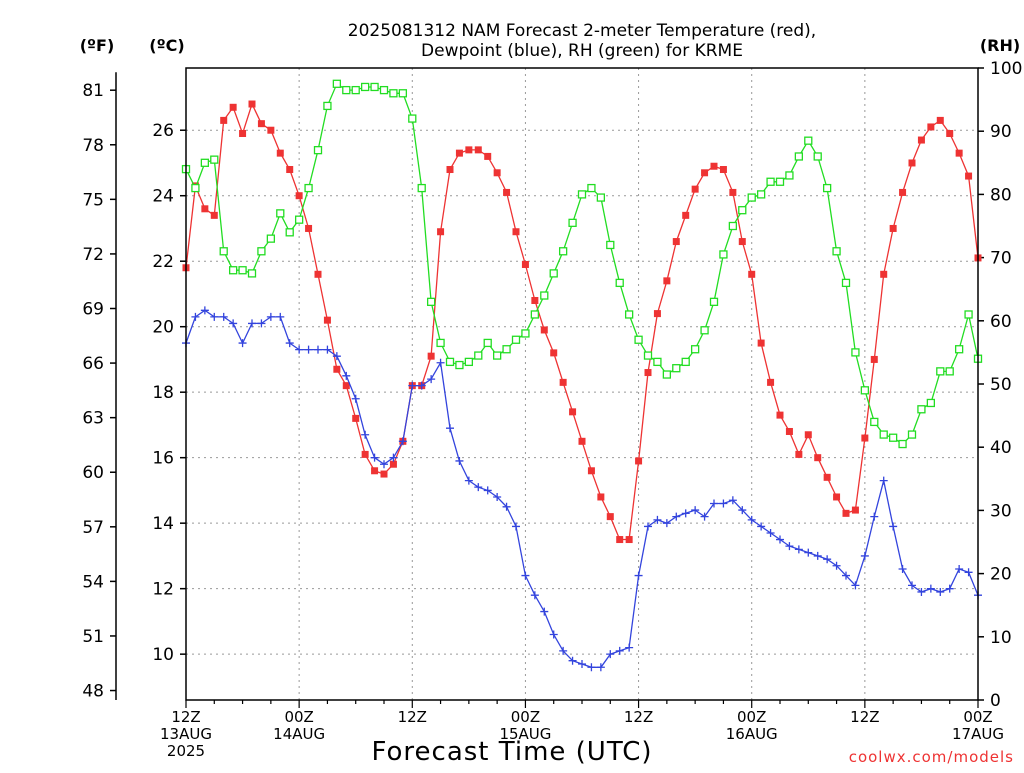  Describe the element at coordinates (978, 734) in the screenshot. I see `x-tick-label: 17AUG` at that location.